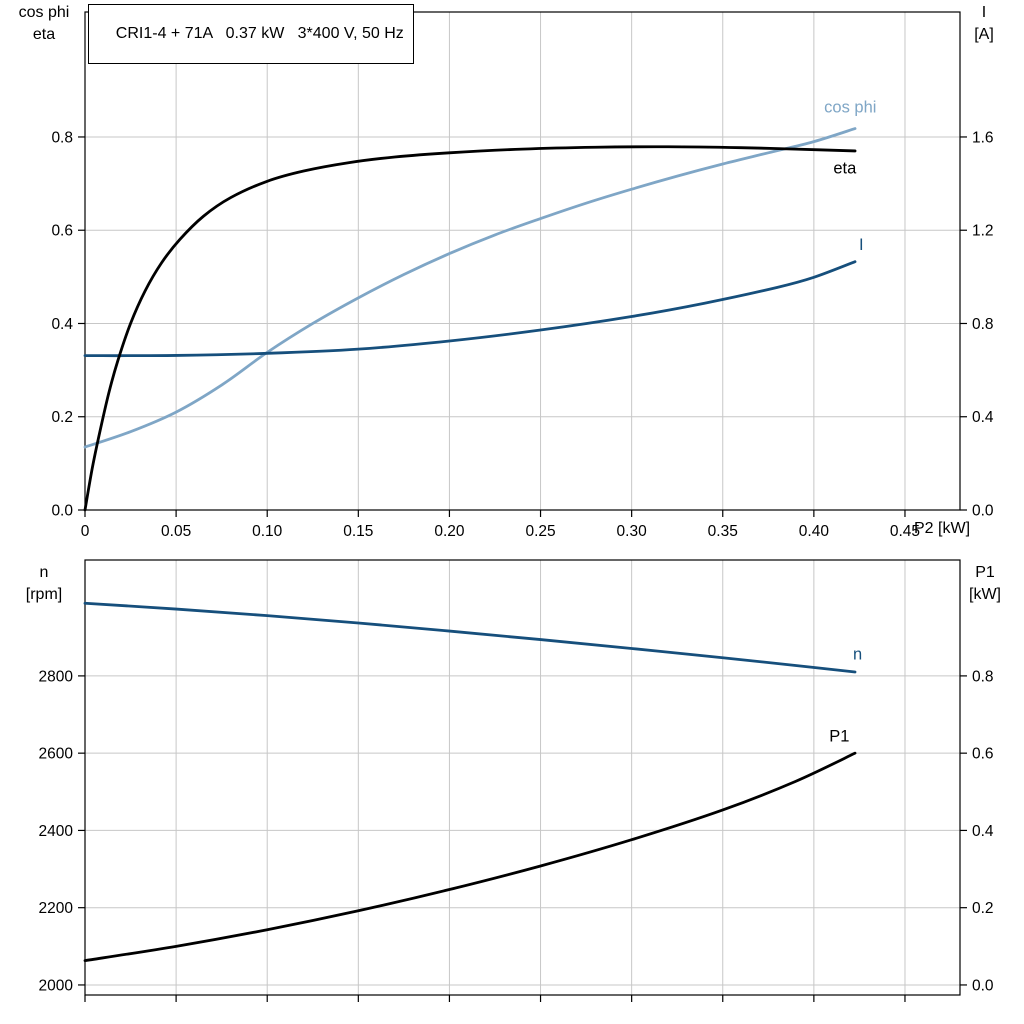 This screenshot has width=1024, height=1024. I want to click on left-axis-title-line2: eta, so click(44, 34).